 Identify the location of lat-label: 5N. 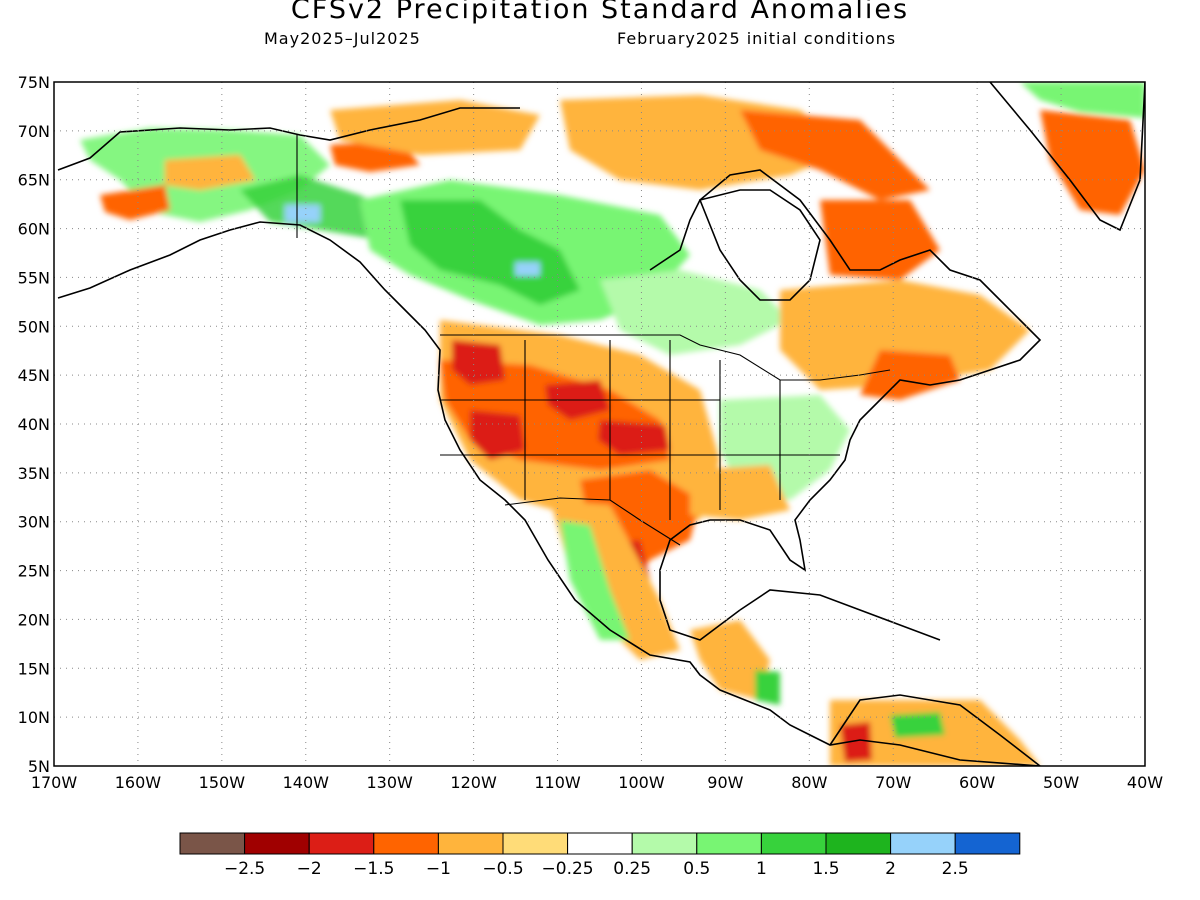
(39, 766).